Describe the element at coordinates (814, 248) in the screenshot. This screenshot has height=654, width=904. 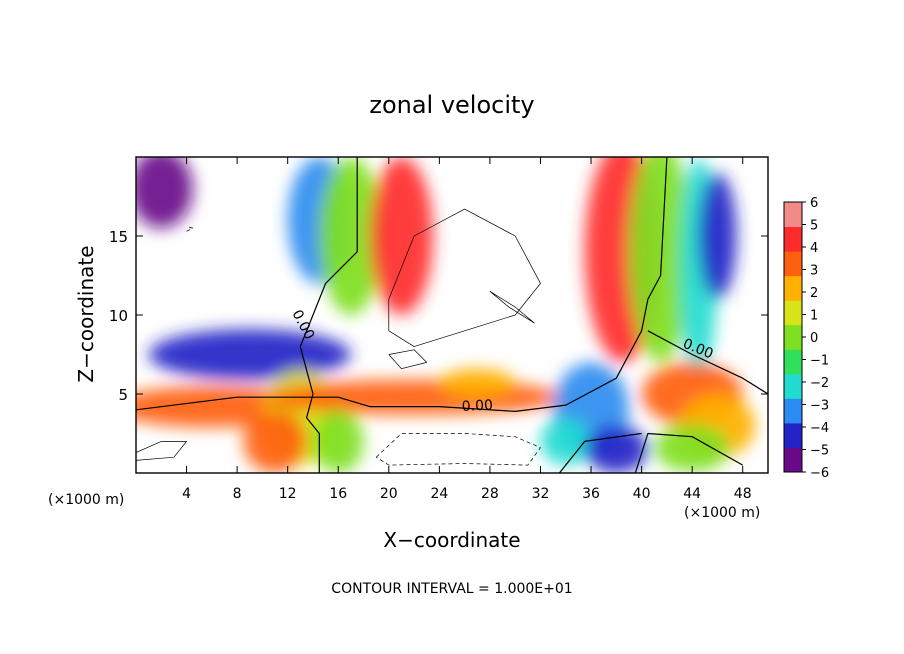
I see `colorbar-tick-label: 4` at that location.